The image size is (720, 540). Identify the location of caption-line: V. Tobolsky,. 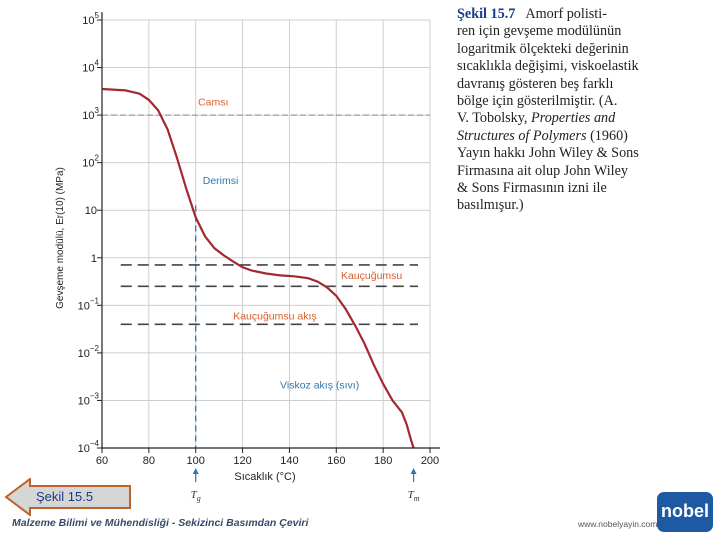
(494, 118).